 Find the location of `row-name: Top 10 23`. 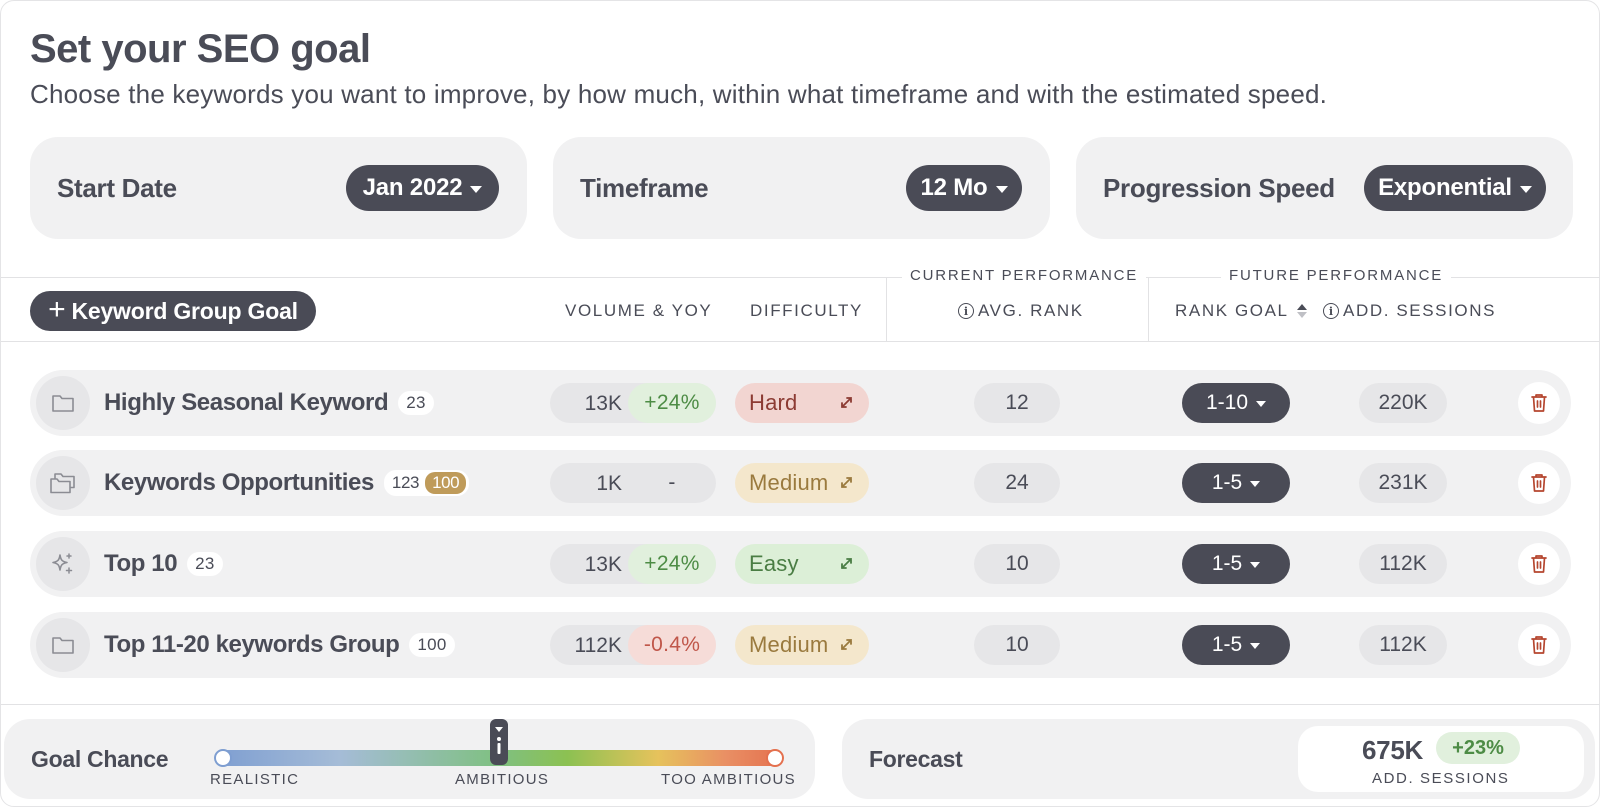

row-name: Top 10 23 is located at coordinates (163, 564).